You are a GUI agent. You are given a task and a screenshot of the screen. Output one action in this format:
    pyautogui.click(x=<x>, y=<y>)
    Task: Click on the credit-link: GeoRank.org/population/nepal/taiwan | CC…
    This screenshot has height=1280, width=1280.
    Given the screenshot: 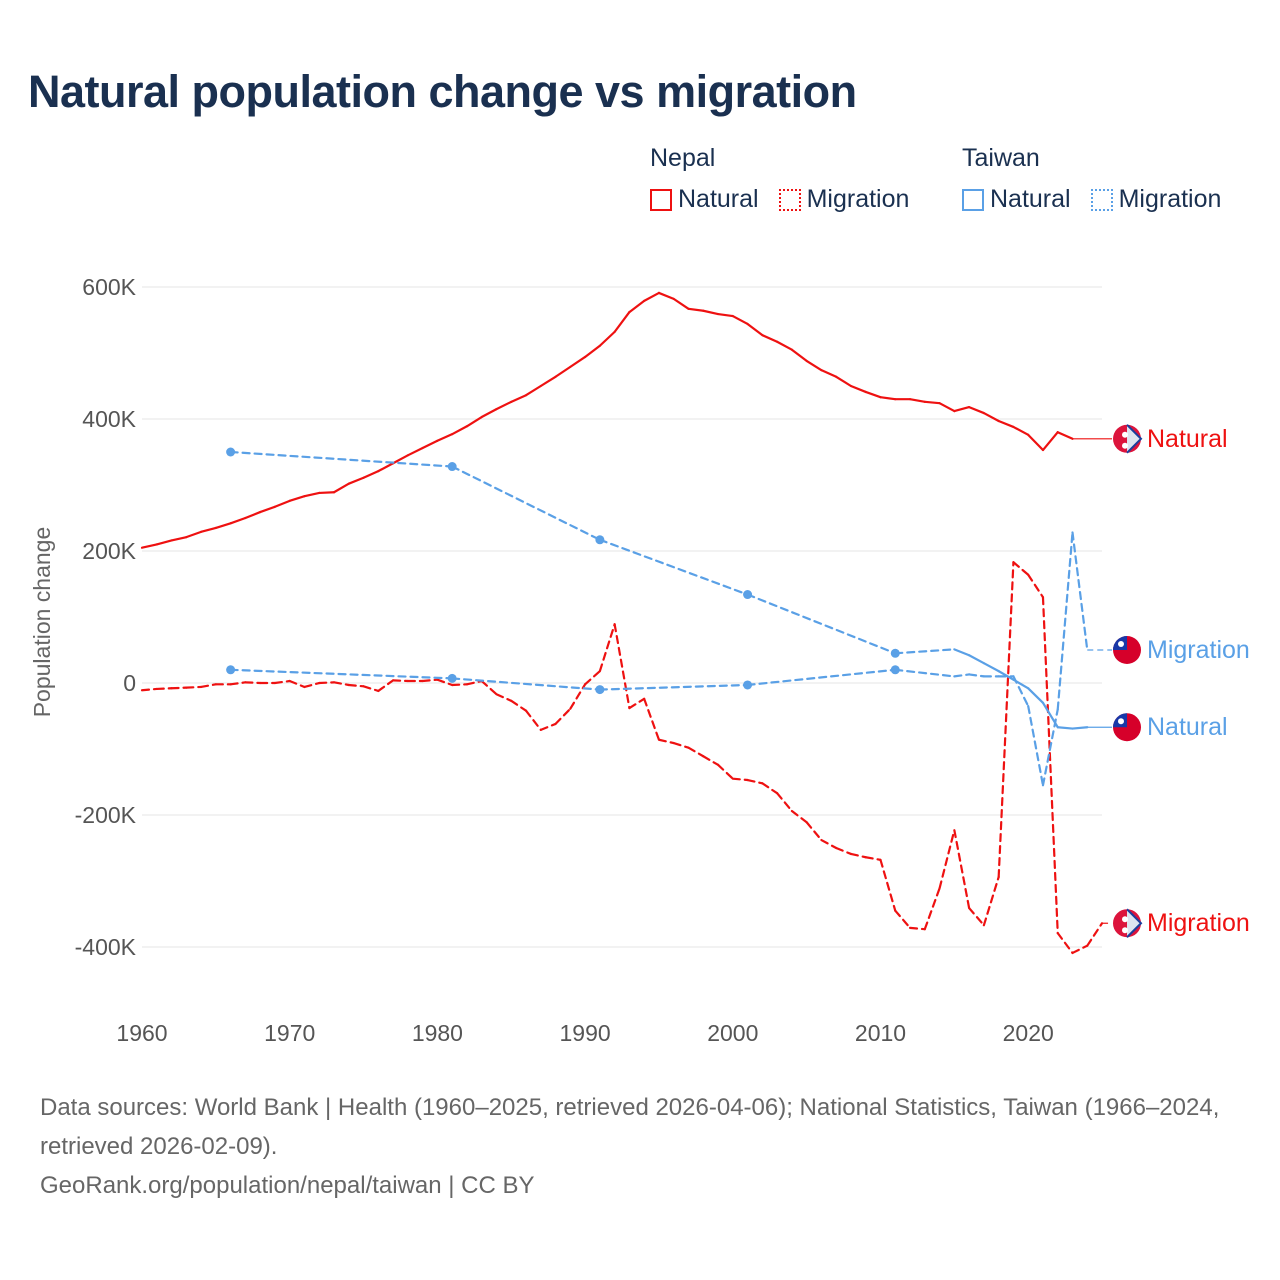 What is the action you would take?
    pyautogui.click(x=287, y=1185)
    